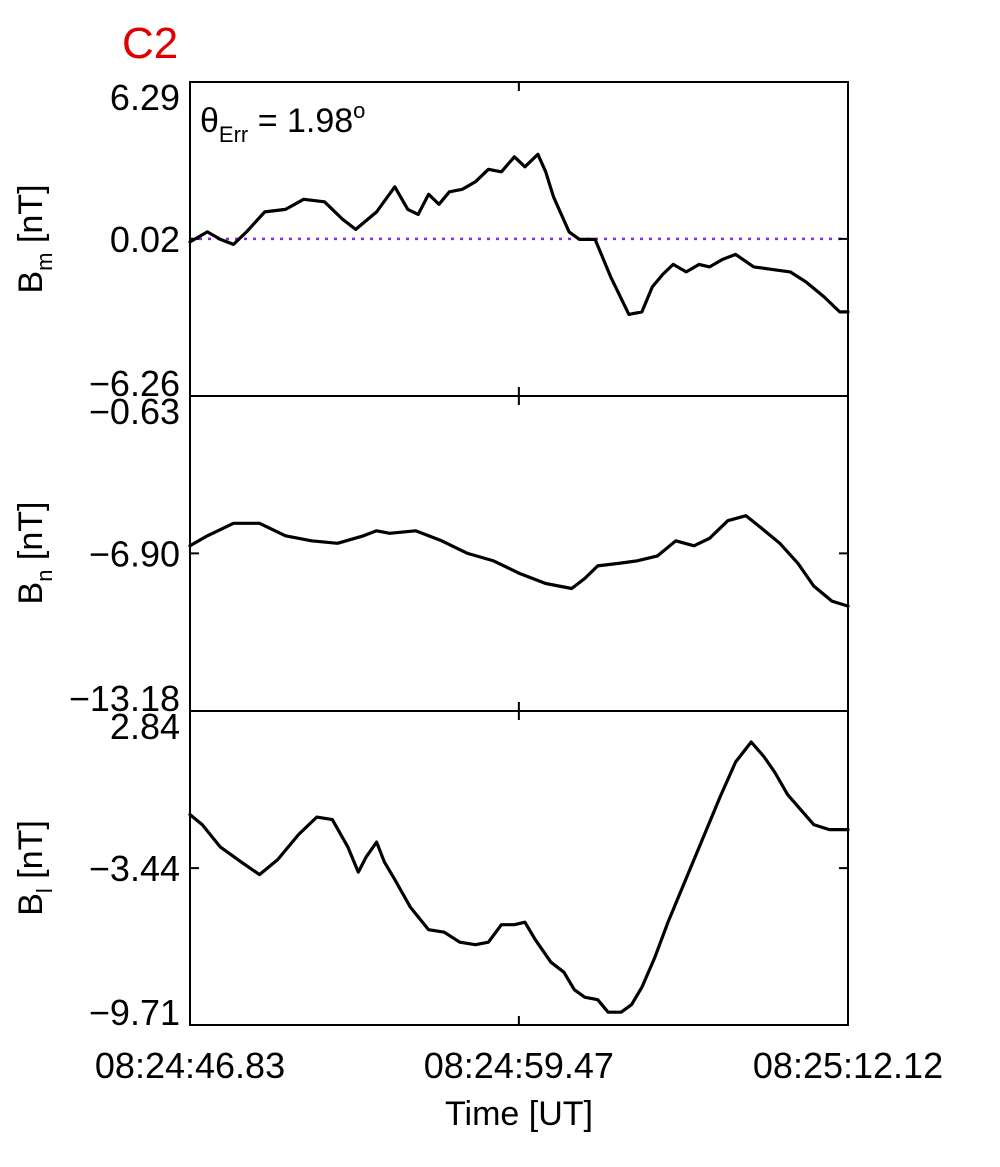 This screenshot has width=1000, height=1167. Describe the element at coordinates (519, 1114) in the screenshot. I see `x-axis-label: Time [UT]` at that location.